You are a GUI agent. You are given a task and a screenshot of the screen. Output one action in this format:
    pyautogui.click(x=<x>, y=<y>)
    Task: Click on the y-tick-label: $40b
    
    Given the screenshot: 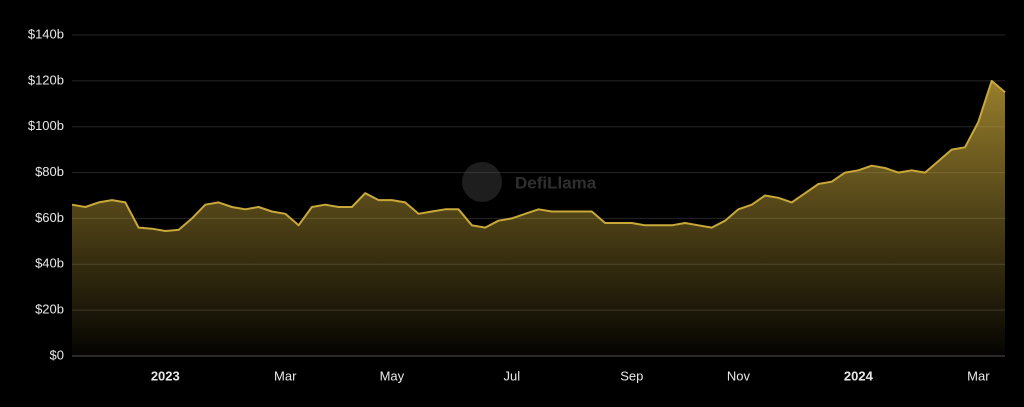 What is the action you would take?
    pyautogui.click(x=49, y=263)
    